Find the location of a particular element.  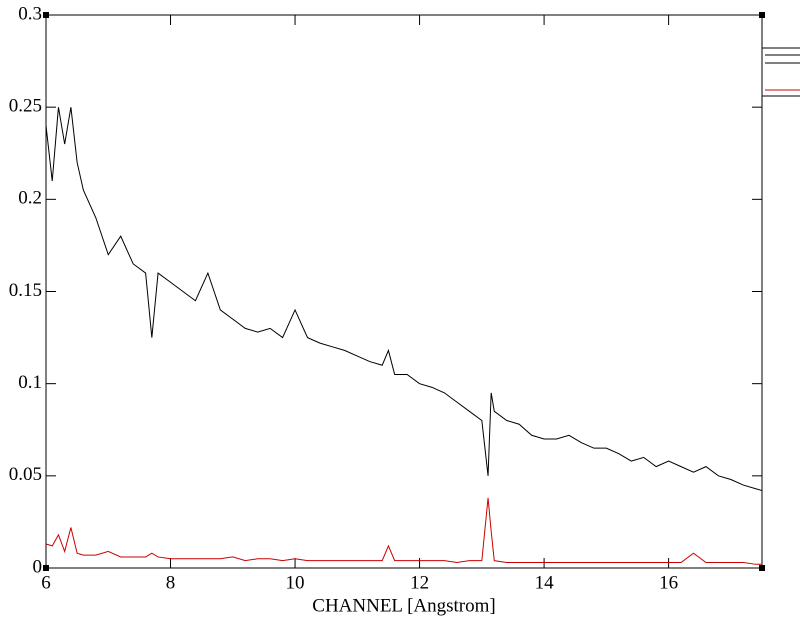

legend is located at coordinates (780, 72).